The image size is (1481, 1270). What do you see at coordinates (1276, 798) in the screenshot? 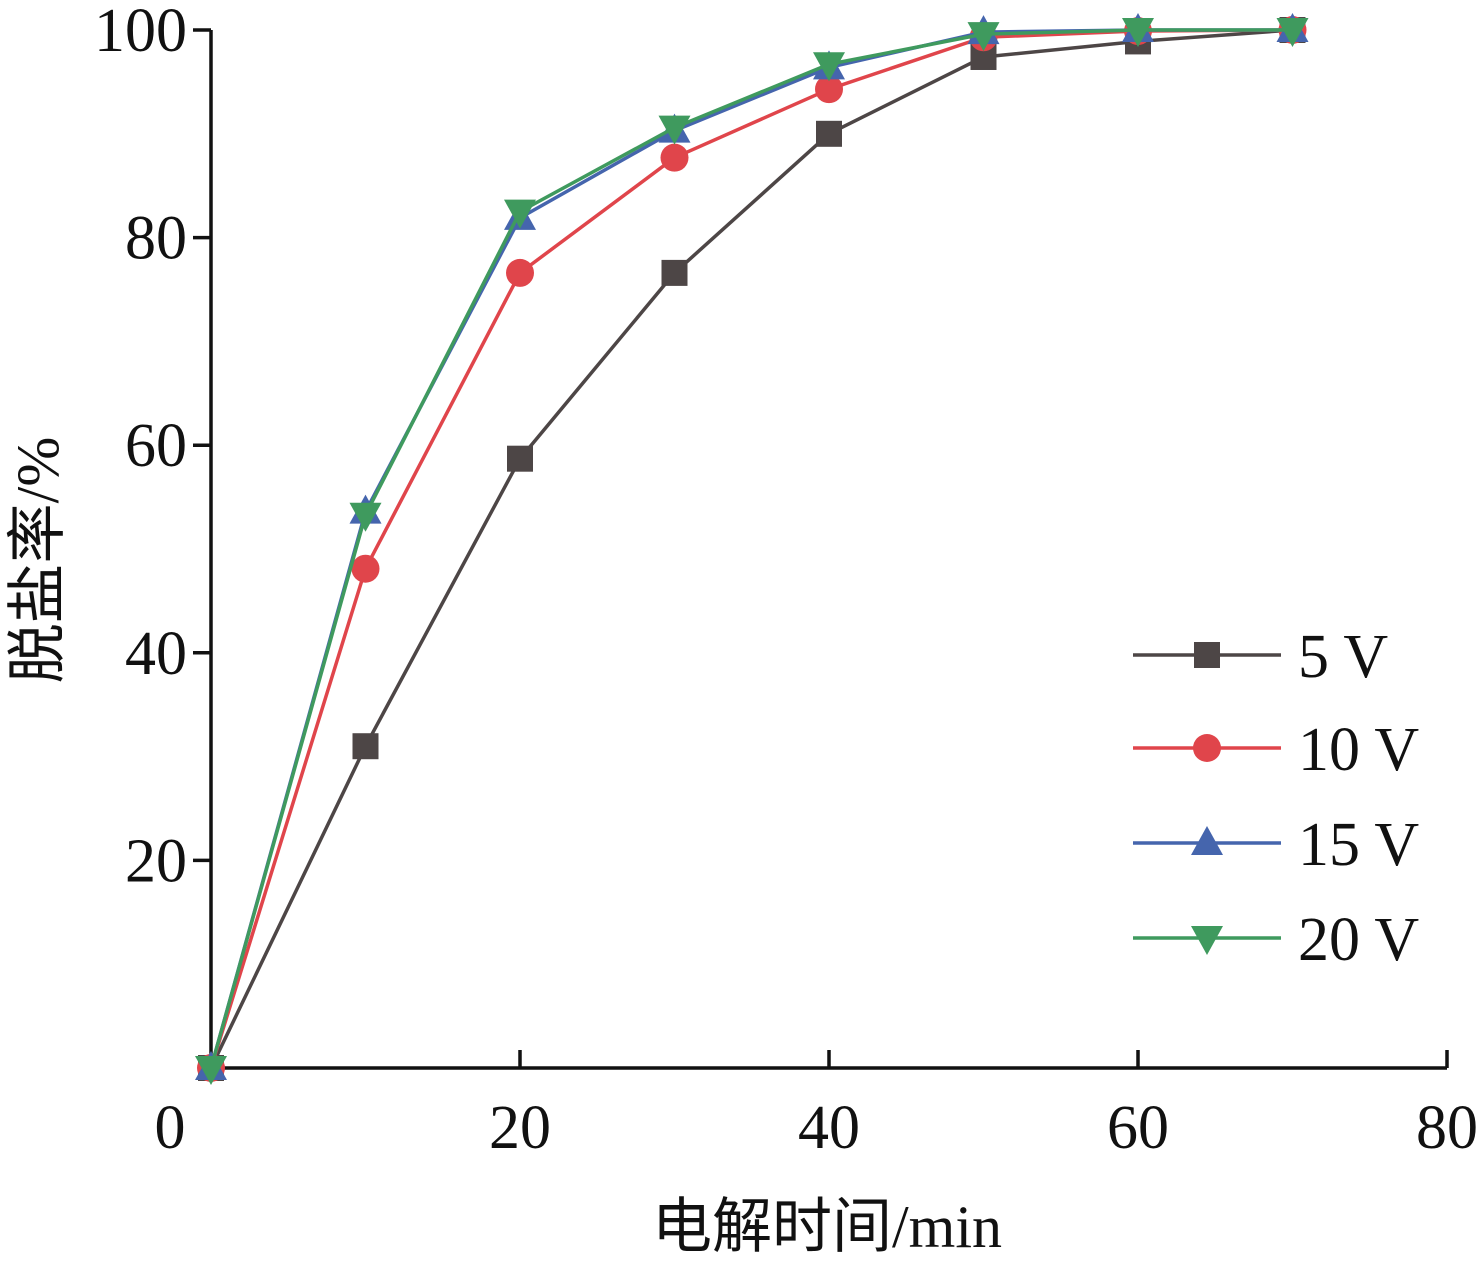
I see `legend: 5 V 10 V 15 V 20 V` at bounding box center [1276, 798].